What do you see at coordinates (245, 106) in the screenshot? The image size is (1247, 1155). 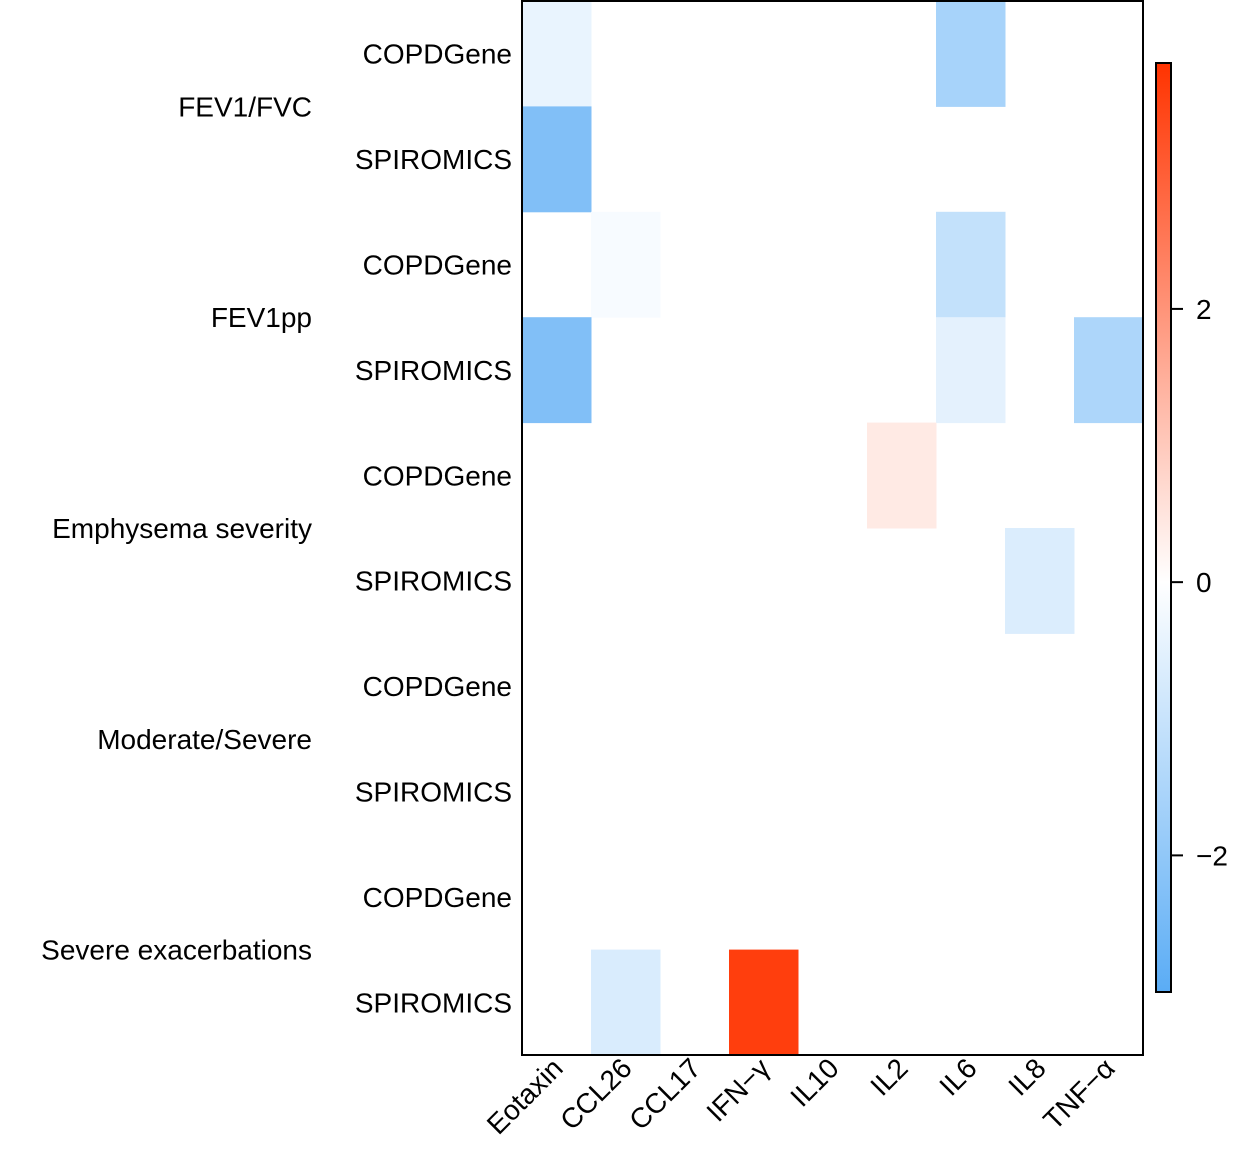 I see `row-group-label: FEV1/FVC` at bounding box center [245, 106].